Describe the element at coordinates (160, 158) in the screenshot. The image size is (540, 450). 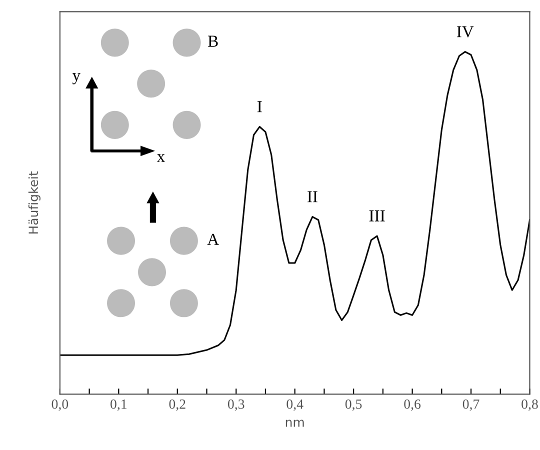
I see `annotation: x` at that location.